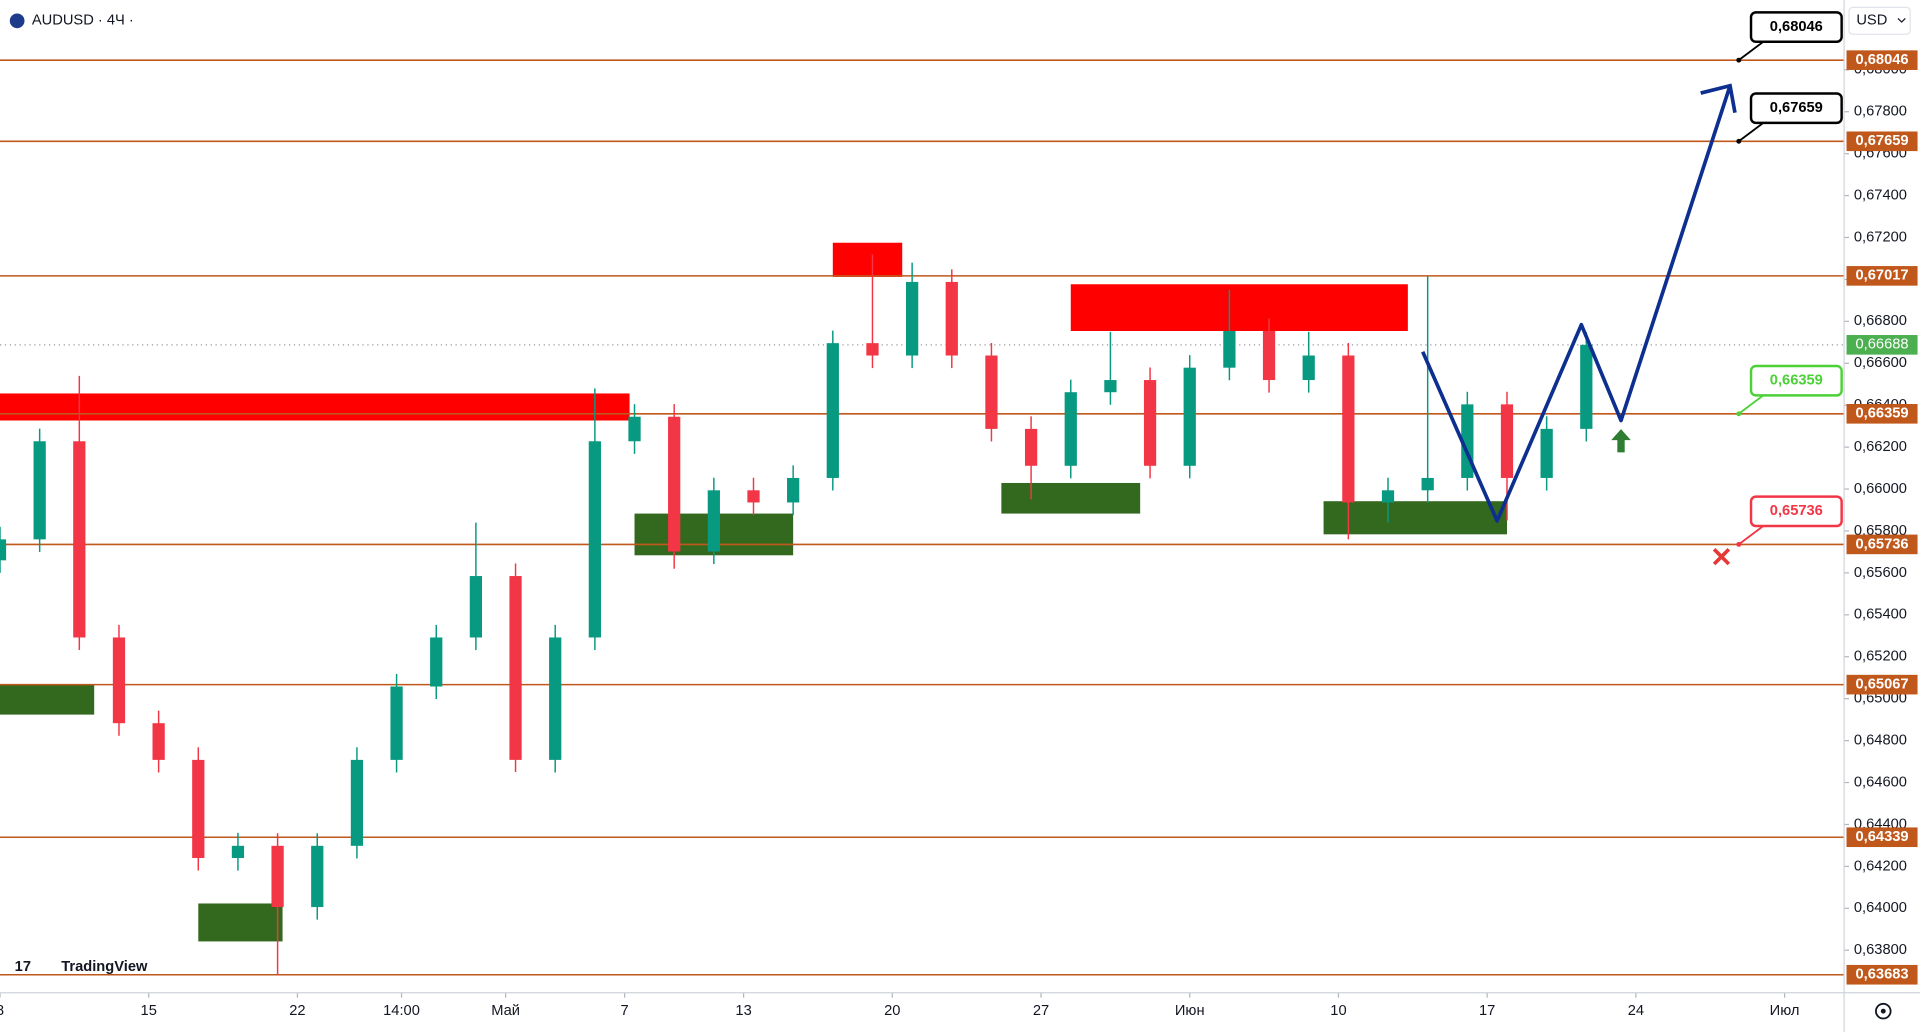 This screenshot has width=1920, height=1032. Describe the element at coordinates (23, 967) in the screenshot. I see `watermark-logo: 17` at that location.